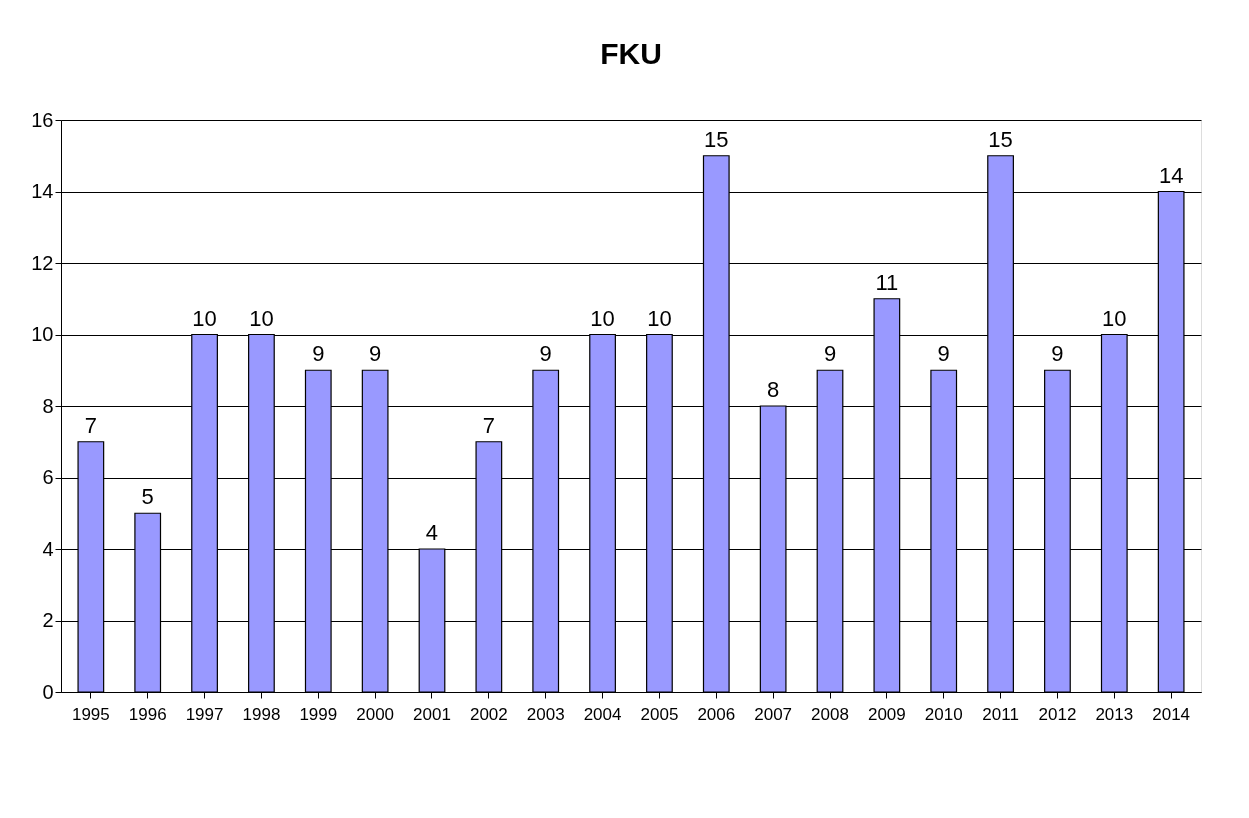  What do you see at coordinates (943, 714) in the screenshot?
I see `x-tick-label: 2010` at bounding box center [943, 714].